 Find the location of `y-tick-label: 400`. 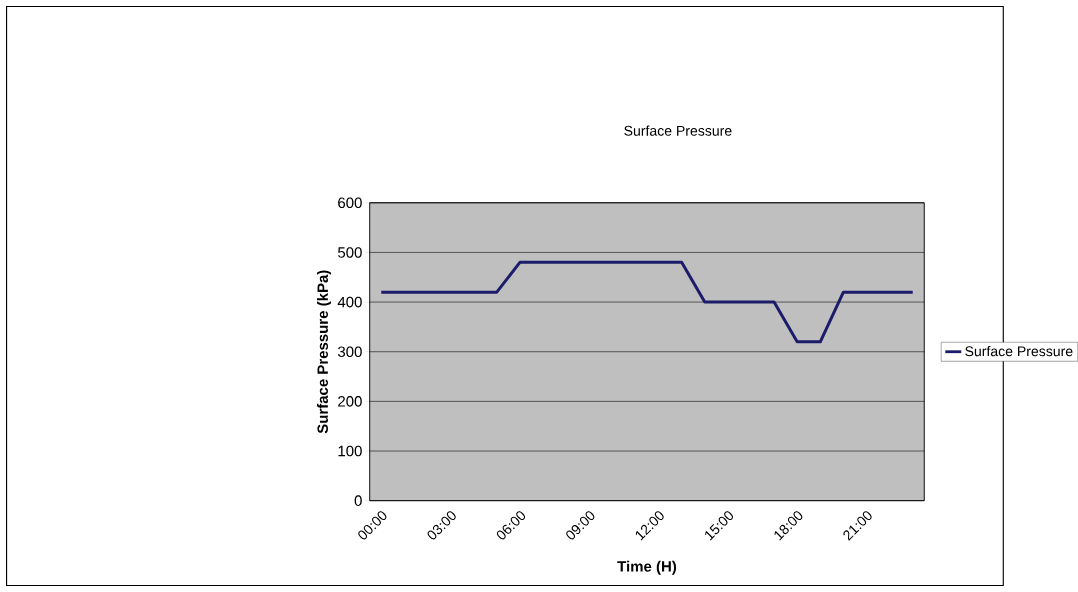

y-tick-label: 400 is located at coordinates (349, 302).